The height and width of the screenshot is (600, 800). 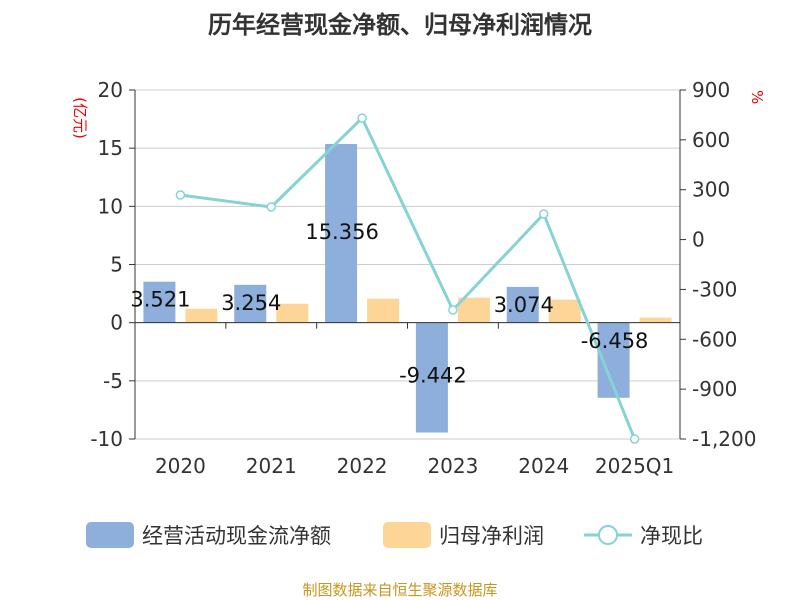 I want to click on bar-data-label: -6.458, so click(x=615, y=341).